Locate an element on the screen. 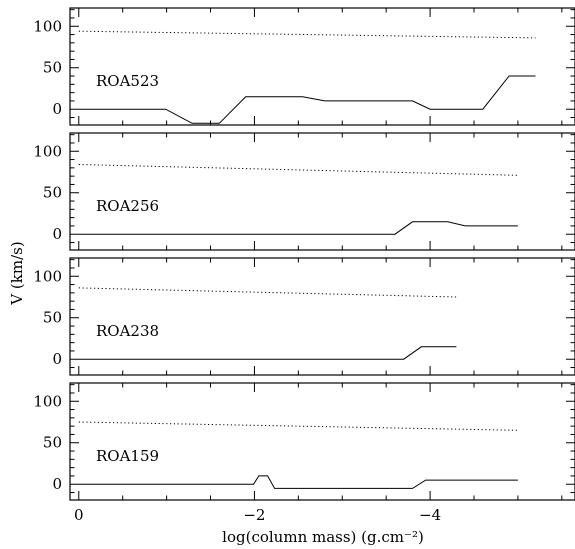  x-tick-label: −4 is located at coordinates (430, 515).